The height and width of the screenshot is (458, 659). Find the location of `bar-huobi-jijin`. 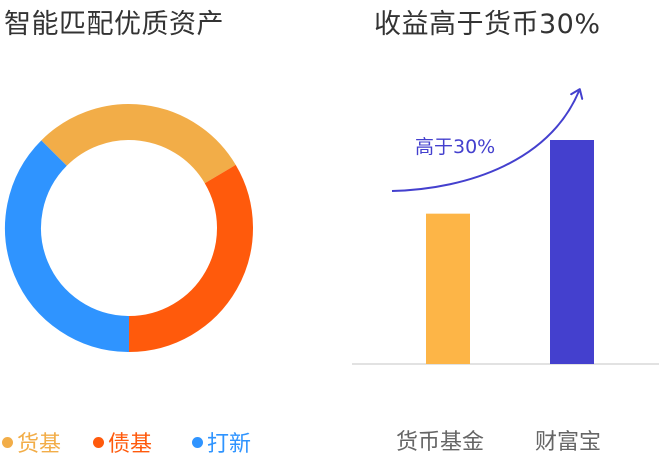

bar-huobi-jijin is located at coordinates (448, 288).